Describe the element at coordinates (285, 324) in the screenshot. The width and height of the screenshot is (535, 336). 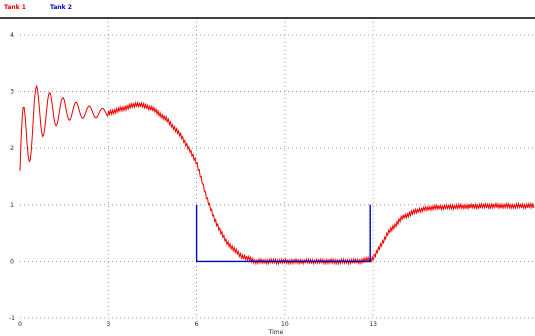
I see `x-tick-label: 10` at that location.